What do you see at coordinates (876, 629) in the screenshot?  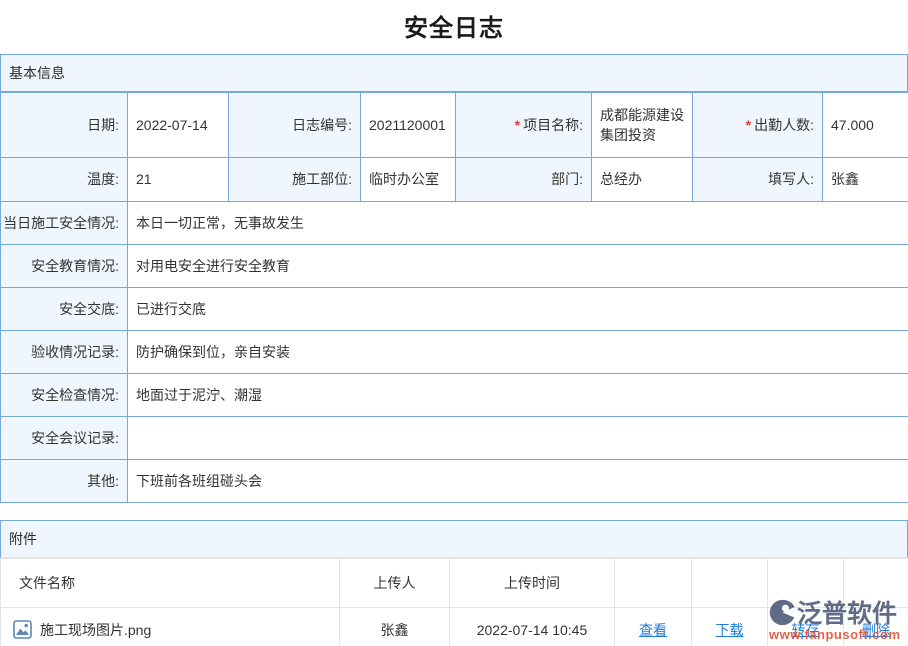 I see `delete-link: 删除` at bounding box center [876, 629].